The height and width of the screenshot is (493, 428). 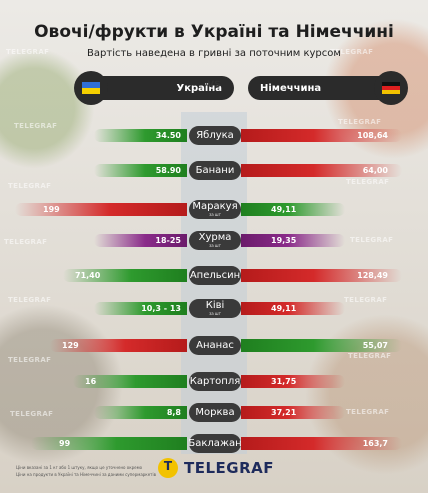 What do you see at coordinates (168, 135) in the screenshot?
I see `ukraine-price-value: 34.50` at bounding box center [168, 135].